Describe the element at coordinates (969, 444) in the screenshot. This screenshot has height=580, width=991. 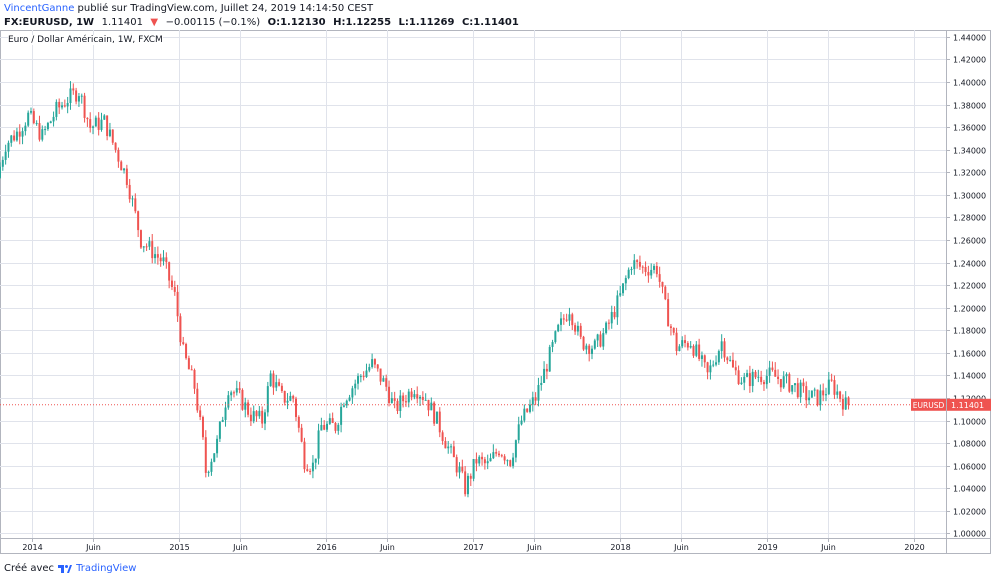
I see `y-tick-label: 1.08000` at that location.